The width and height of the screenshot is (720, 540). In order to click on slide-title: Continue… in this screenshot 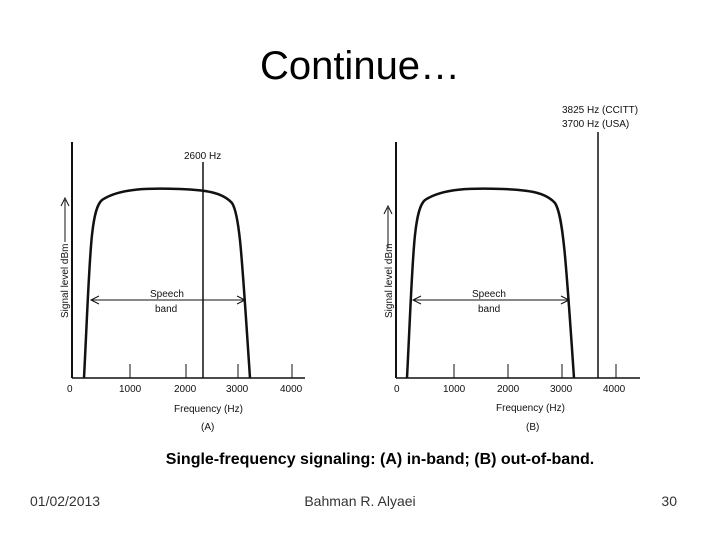, I will do `click(360, 66)`.